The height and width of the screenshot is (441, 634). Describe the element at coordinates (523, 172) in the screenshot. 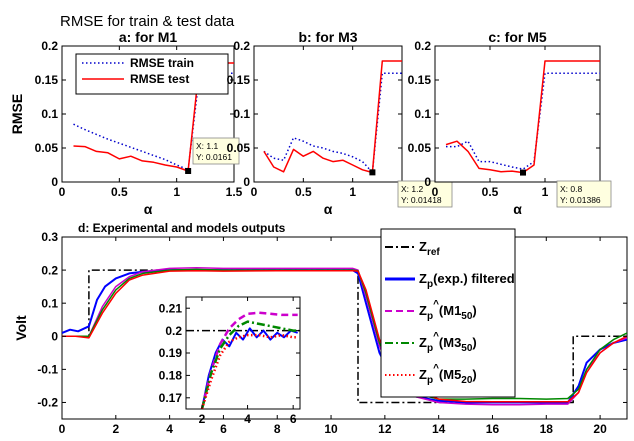

I see `datatip-c-marker` at that location.